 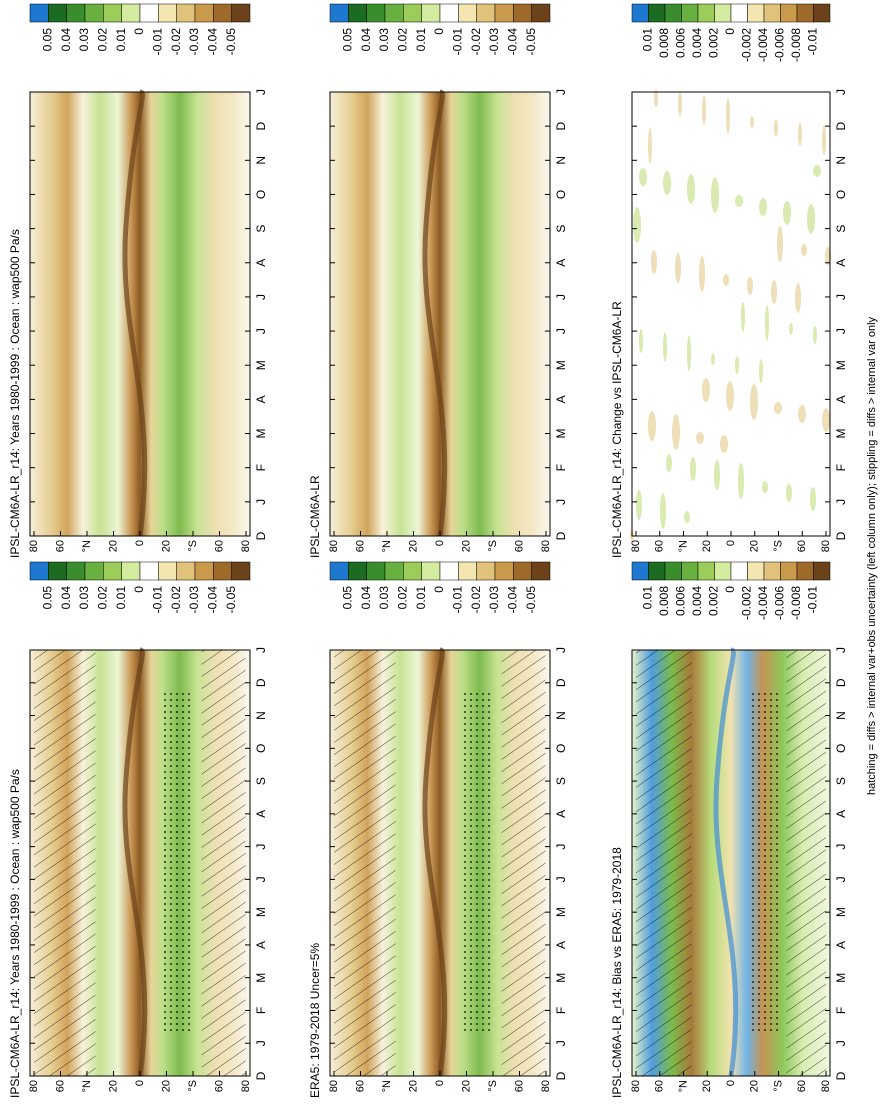 I want to click on colorbar-label: 0.05, so click(x=48, y=40).